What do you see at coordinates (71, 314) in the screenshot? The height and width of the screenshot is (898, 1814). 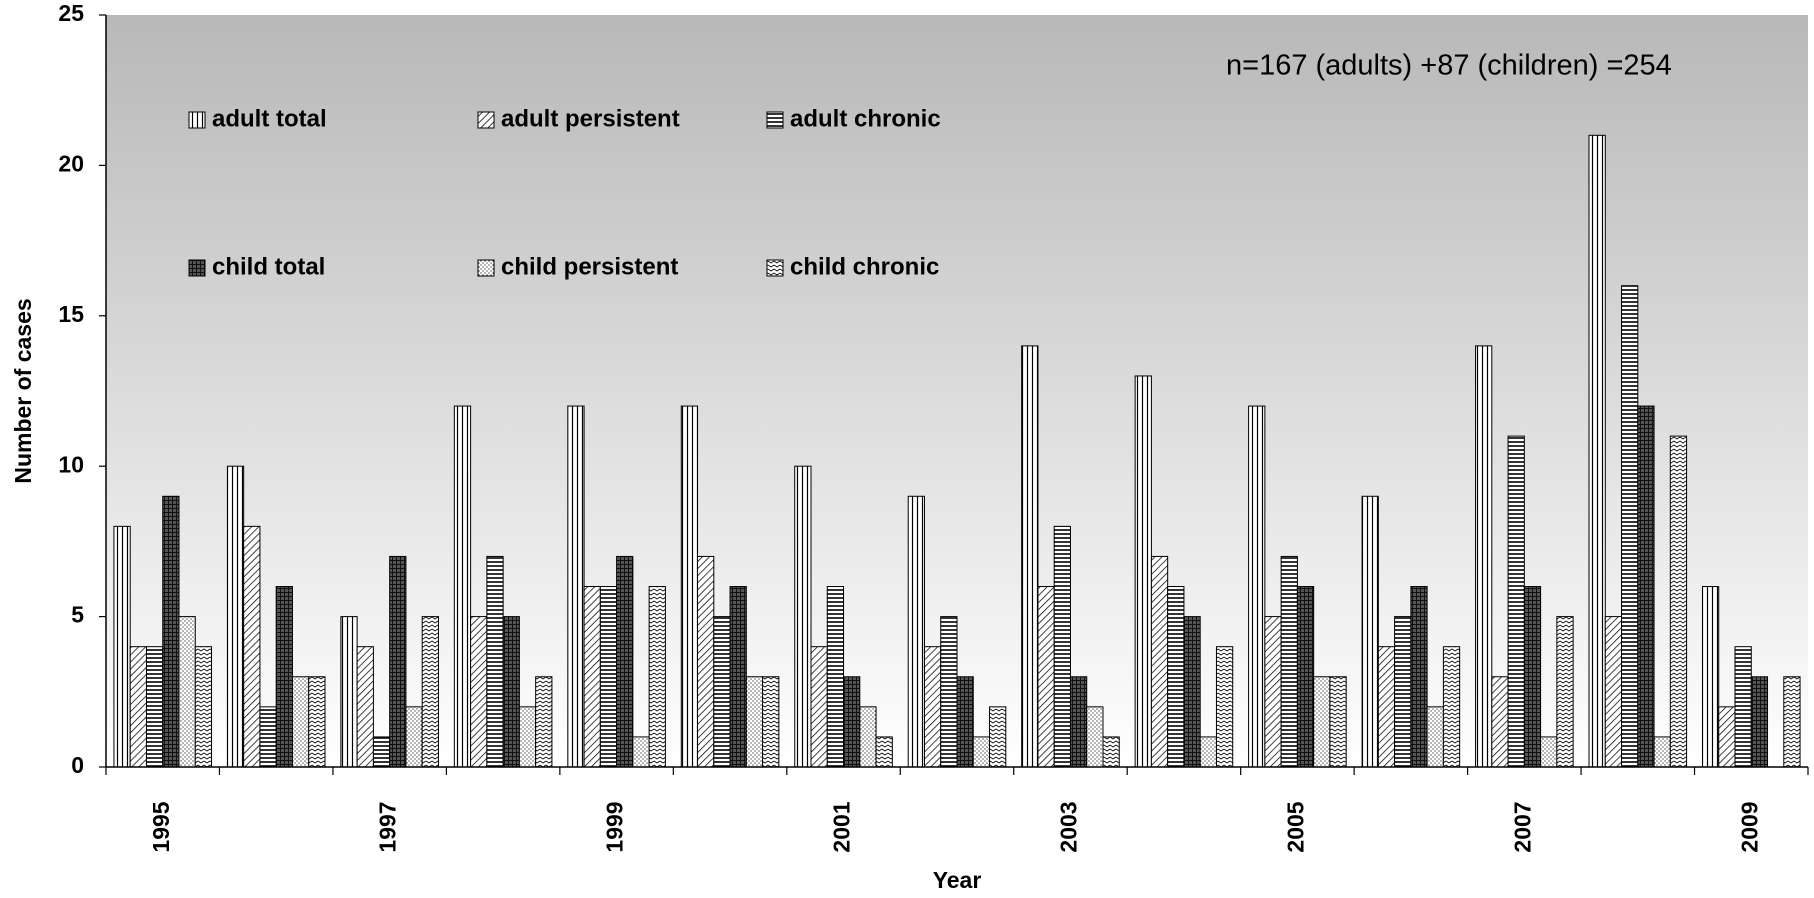 I see `y-tick-label: 15` at bounding box center [71, 314].